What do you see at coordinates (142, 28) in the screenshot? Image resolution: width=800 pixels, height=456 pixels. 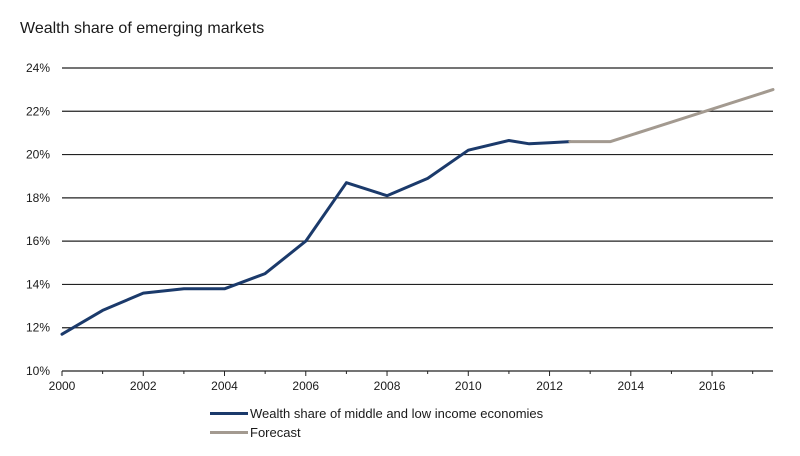 I see `chart-title: Wealth share of emerging markets` at bounding box center [142, 28].